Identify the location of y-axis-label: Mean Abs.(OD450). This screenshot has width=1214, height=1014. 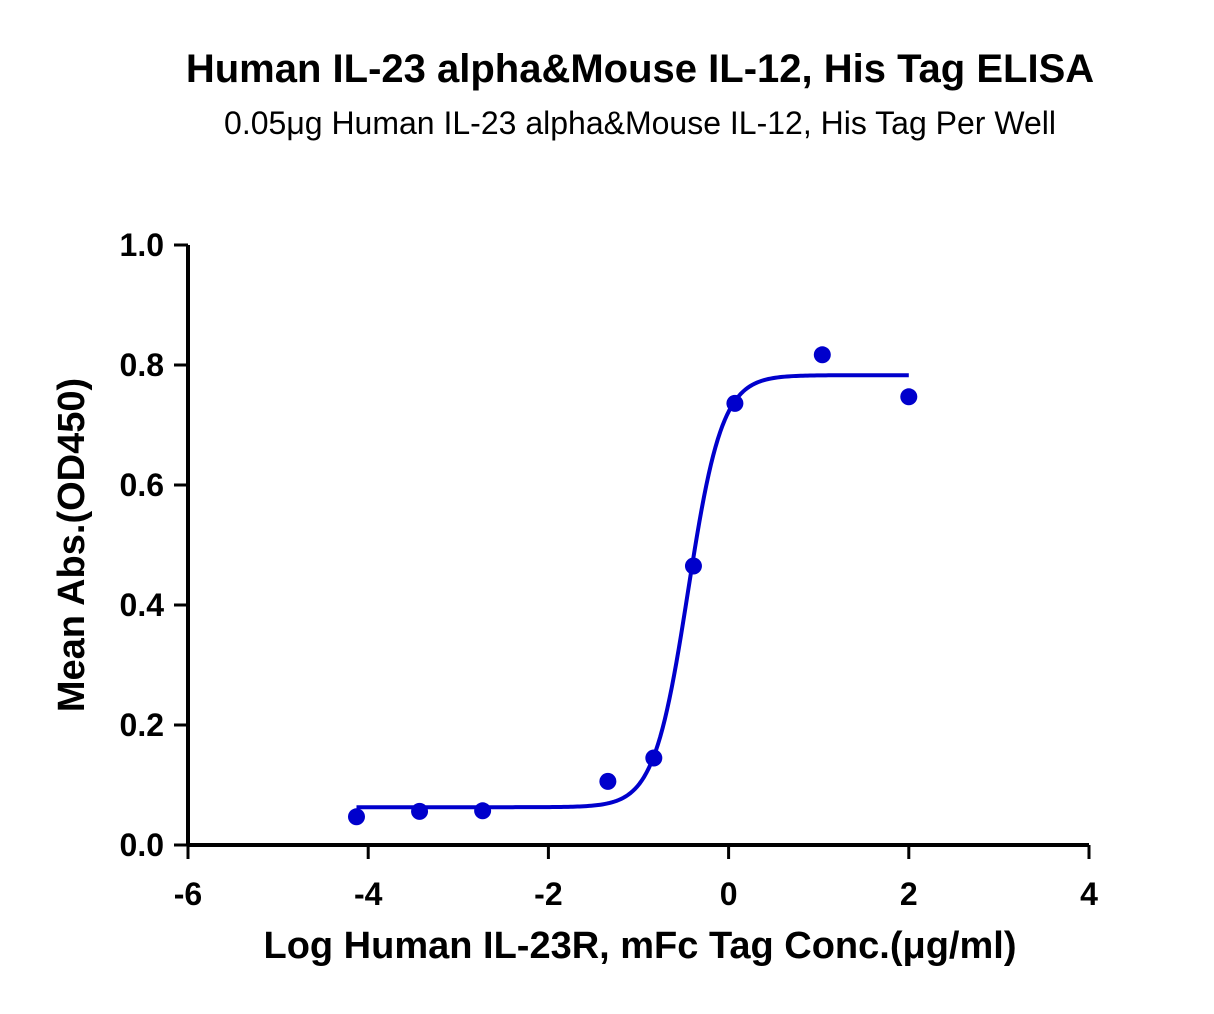
(72, 545).